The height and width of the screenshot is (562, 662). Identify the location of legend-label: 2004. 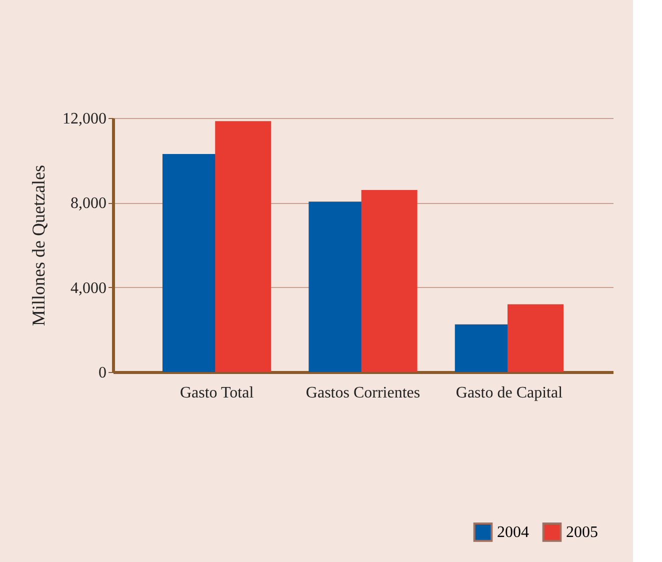
(513, 533).